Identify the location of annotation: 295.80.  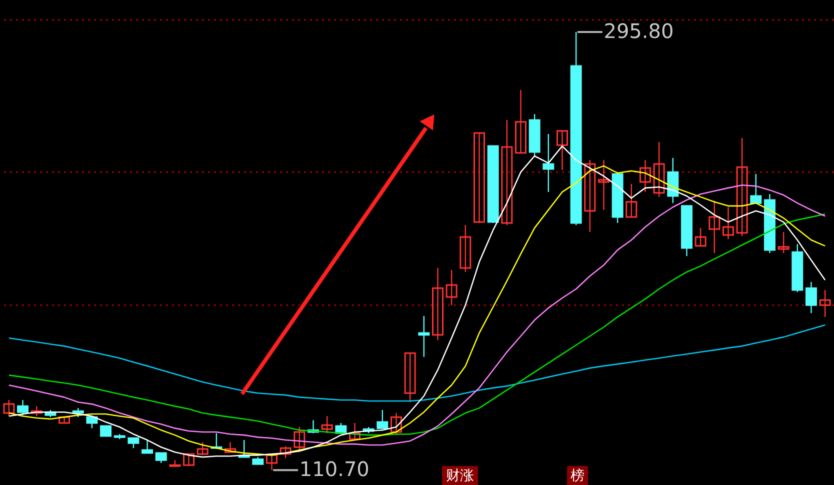
(639, 30).